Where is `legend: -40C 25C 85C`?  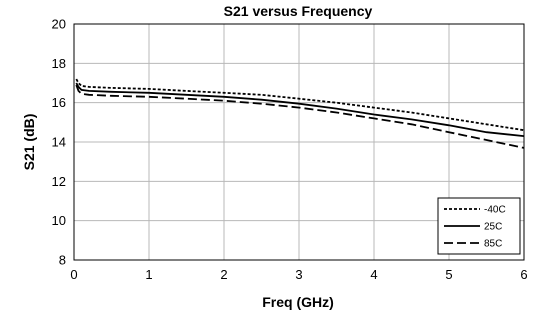 legend: -40C 25C 85C is located at coordinates (479, 226).